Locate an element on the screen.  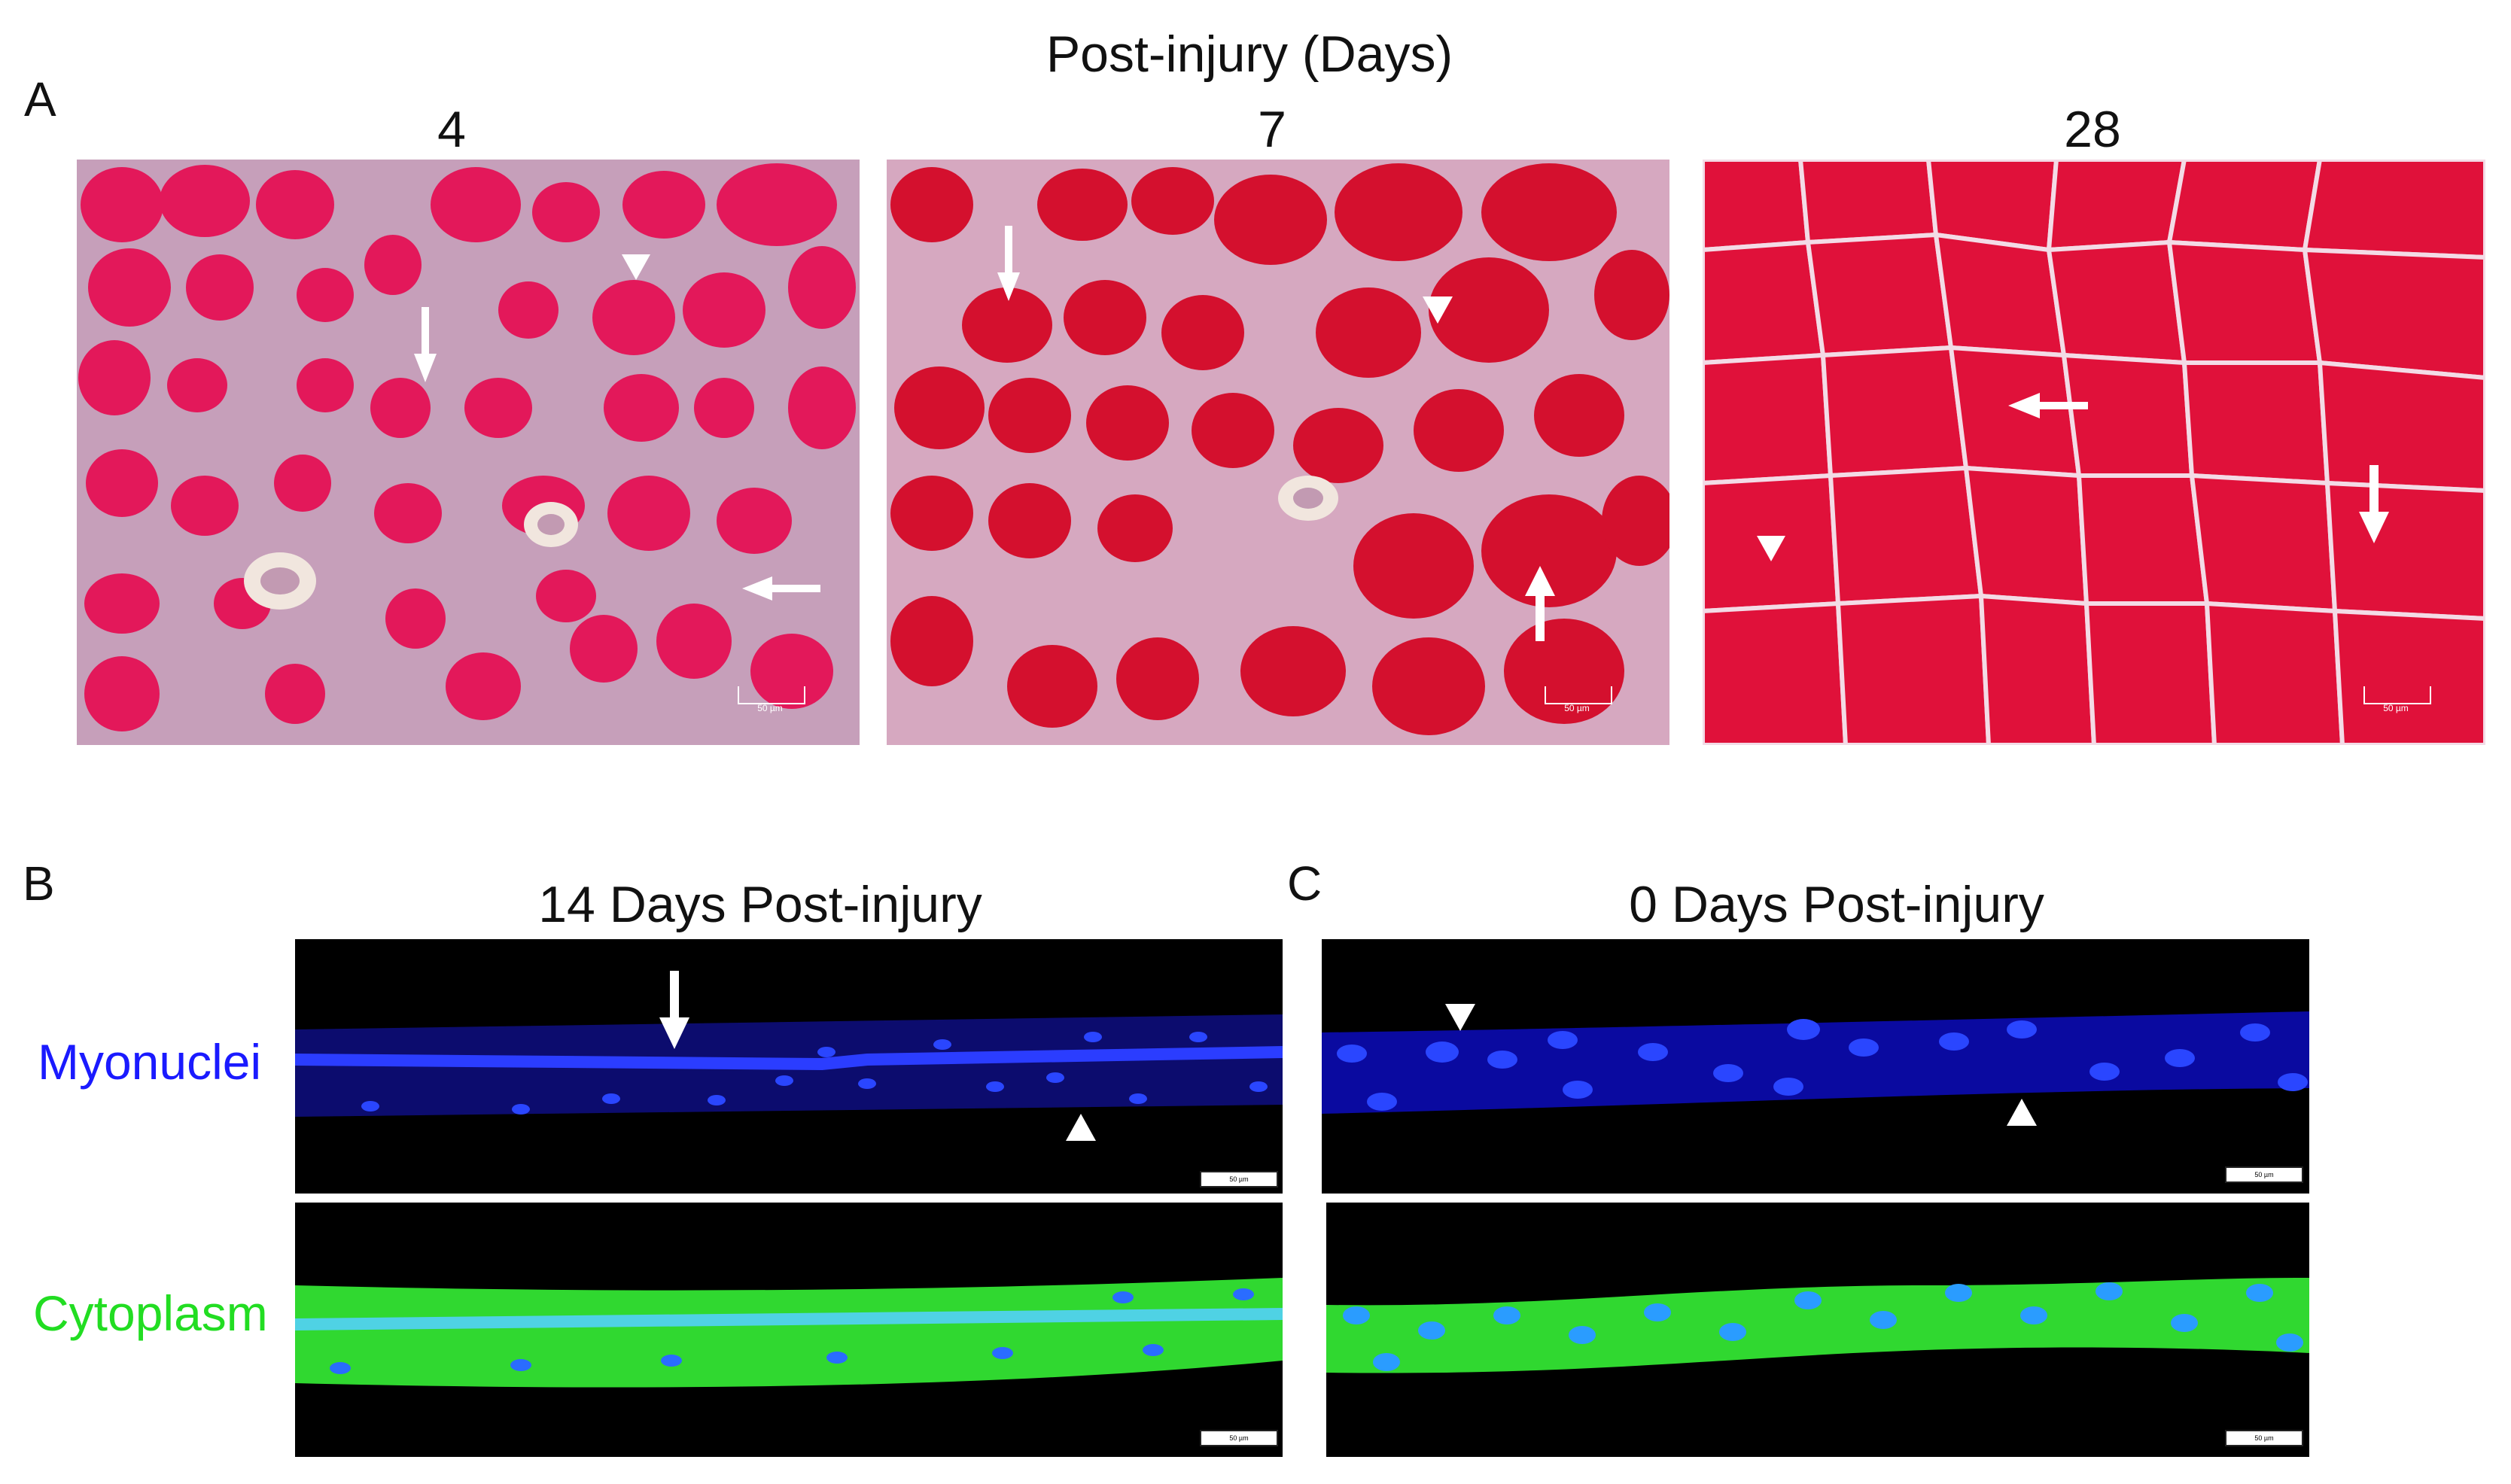
panel-a-letter: A is located at coordinates (40, 99).